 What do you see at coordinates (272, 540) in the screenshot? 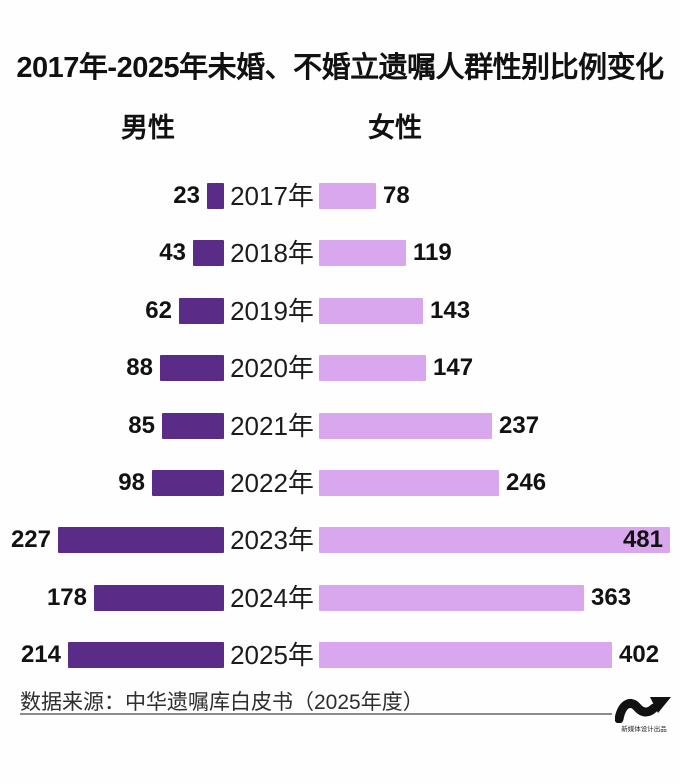
I see `year-label: 2023年` at bounding box center [272, 540].